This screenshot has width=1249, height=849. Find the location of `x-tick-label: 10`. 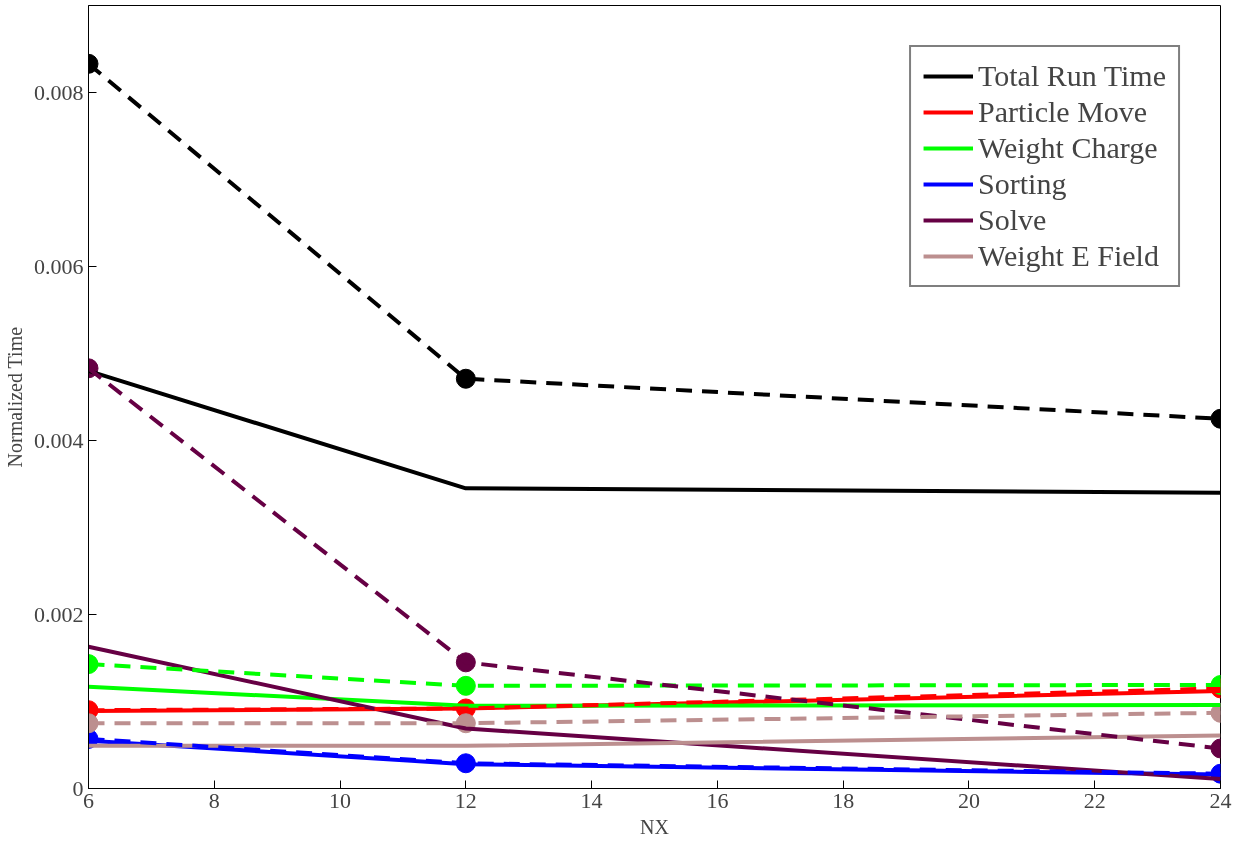

x-tick-label: 10 is located at coordinates (340, 800).